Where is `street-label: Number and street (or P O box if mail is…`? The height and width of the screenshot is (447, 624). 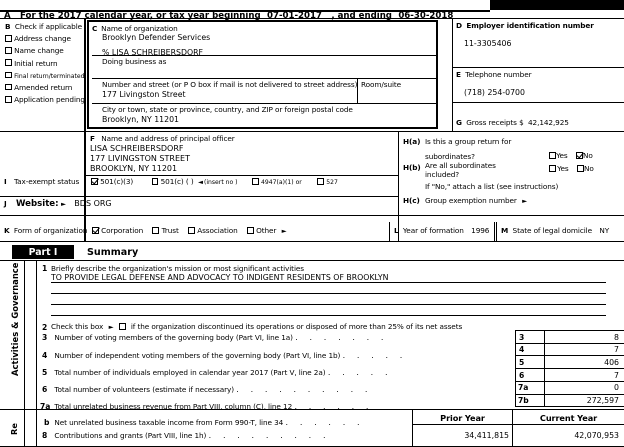
street-label: Number and street (or P O box if mail is… is located at coordinates (230, 84).